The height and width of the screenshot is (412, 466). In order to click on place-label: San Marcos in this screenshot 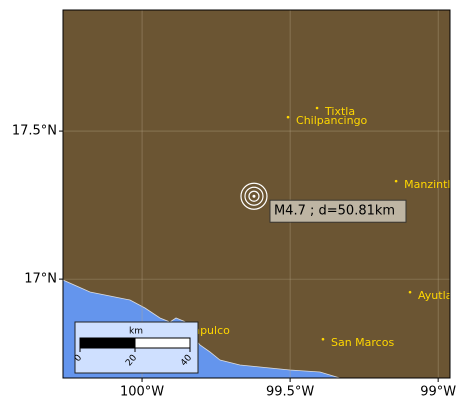, I will do `click(362, 342)`.